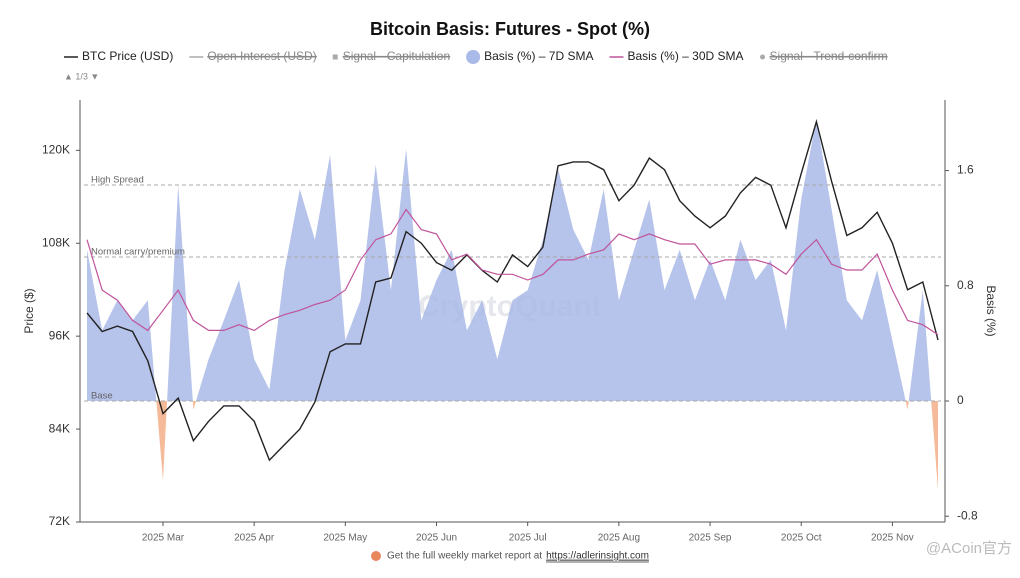 This screenshot has width=1020, height=578. What do you see at coordinates (396, 56) in the screenshot?
I see `legend-label: Signal - Capitulation` at bounding box center [396, 56].